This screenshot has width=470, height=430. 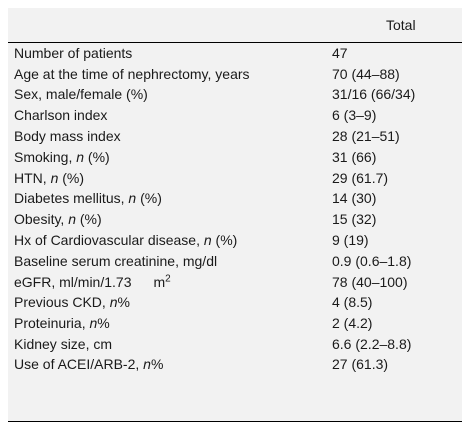 What do you see at coordinates (374, 94) in the screenshot?
I see `row-value: 31/16 (66/34)` at bounding box center [374, 94].